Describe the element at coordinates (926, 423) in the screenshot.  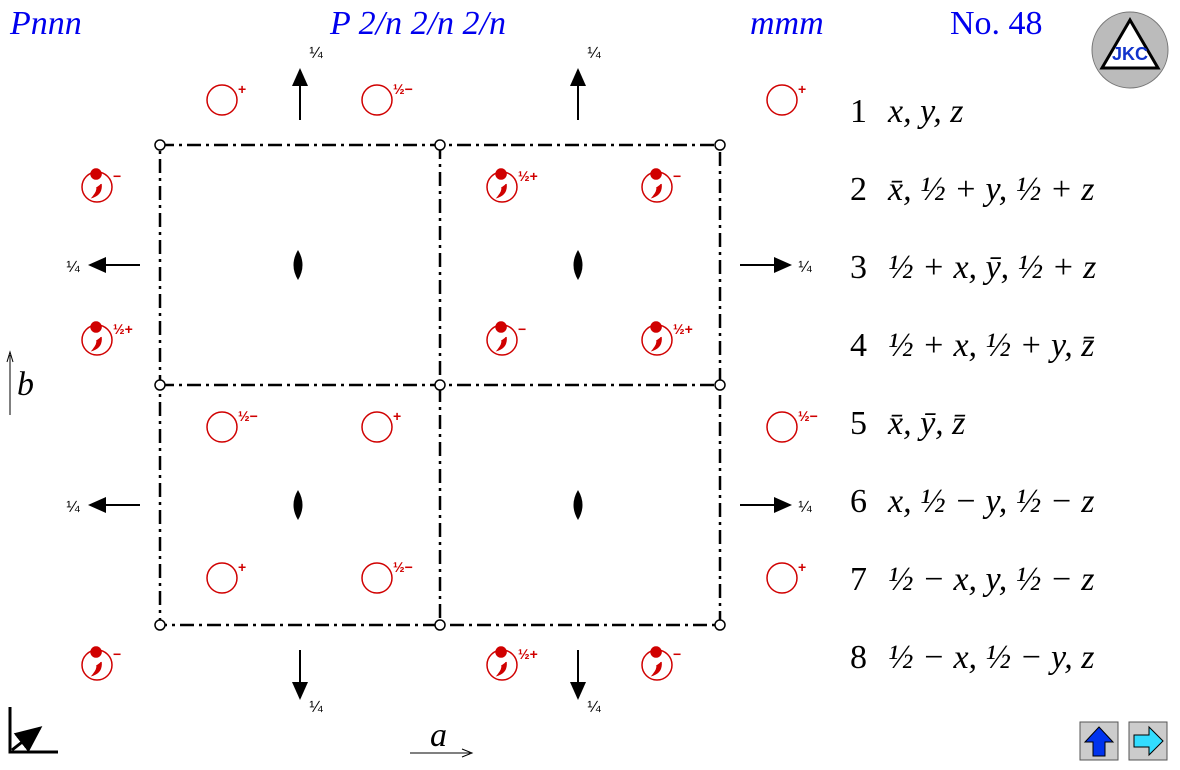
I see `operation-expr: x̄, ȳ, z̄` at that location.